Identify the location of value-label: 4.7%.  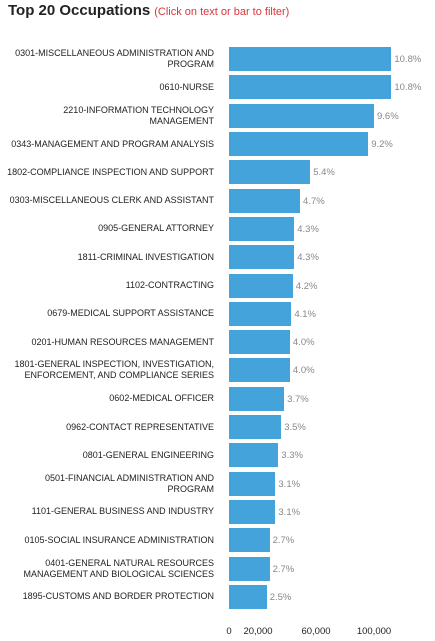
(314, 201).